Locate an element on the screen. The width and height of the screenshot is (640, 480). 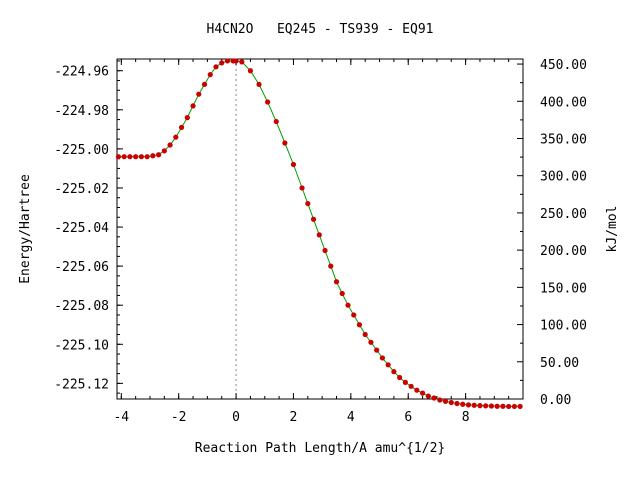
y-tick-label: -225.06 is located at coordinates (81, 267).